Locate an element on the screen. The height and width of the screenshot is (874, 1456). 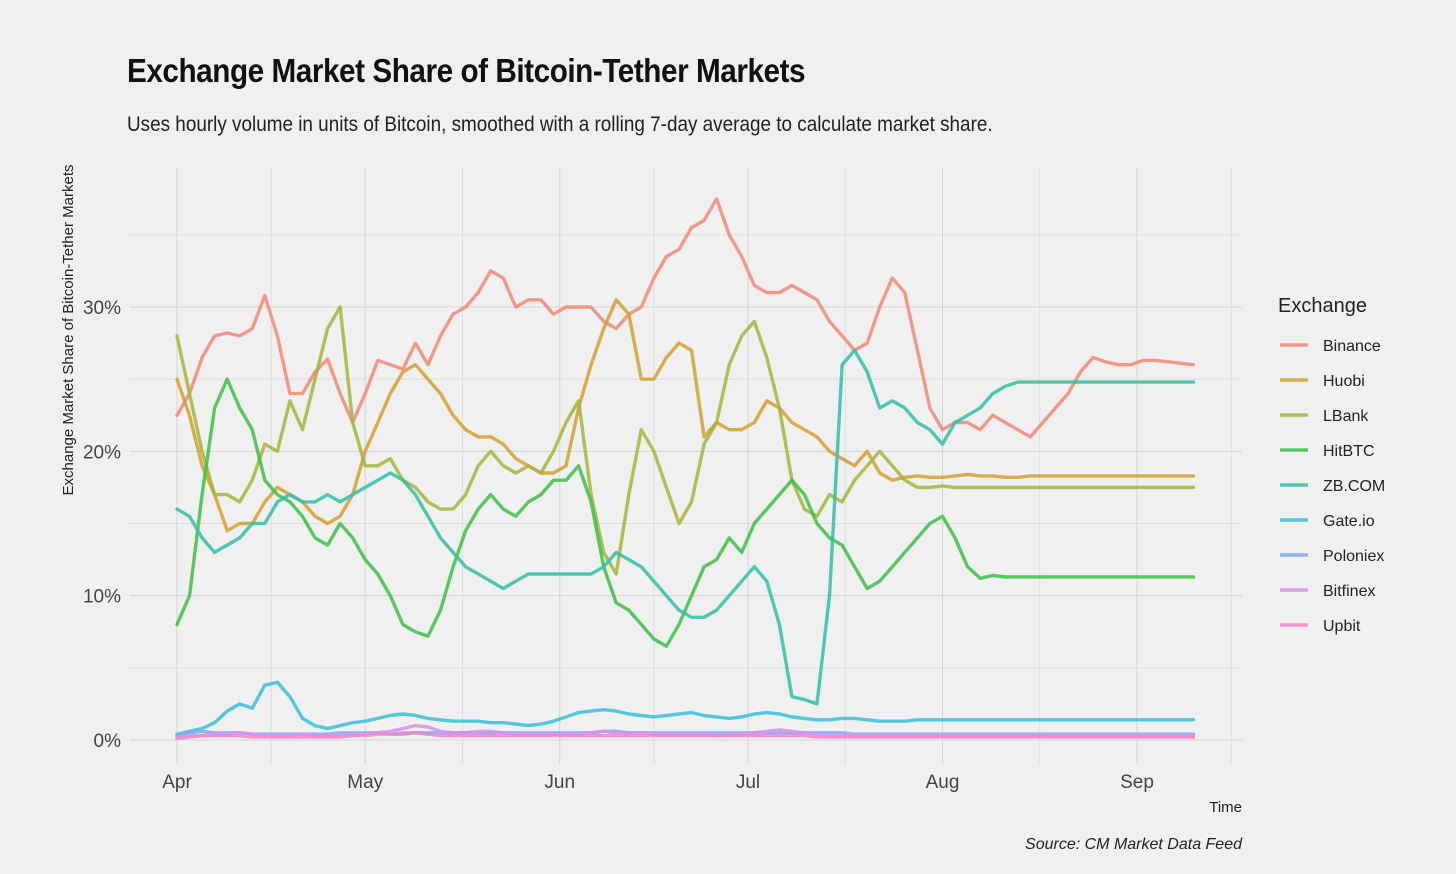
legend-title: Exchange is located at coordinates (1322, 306).